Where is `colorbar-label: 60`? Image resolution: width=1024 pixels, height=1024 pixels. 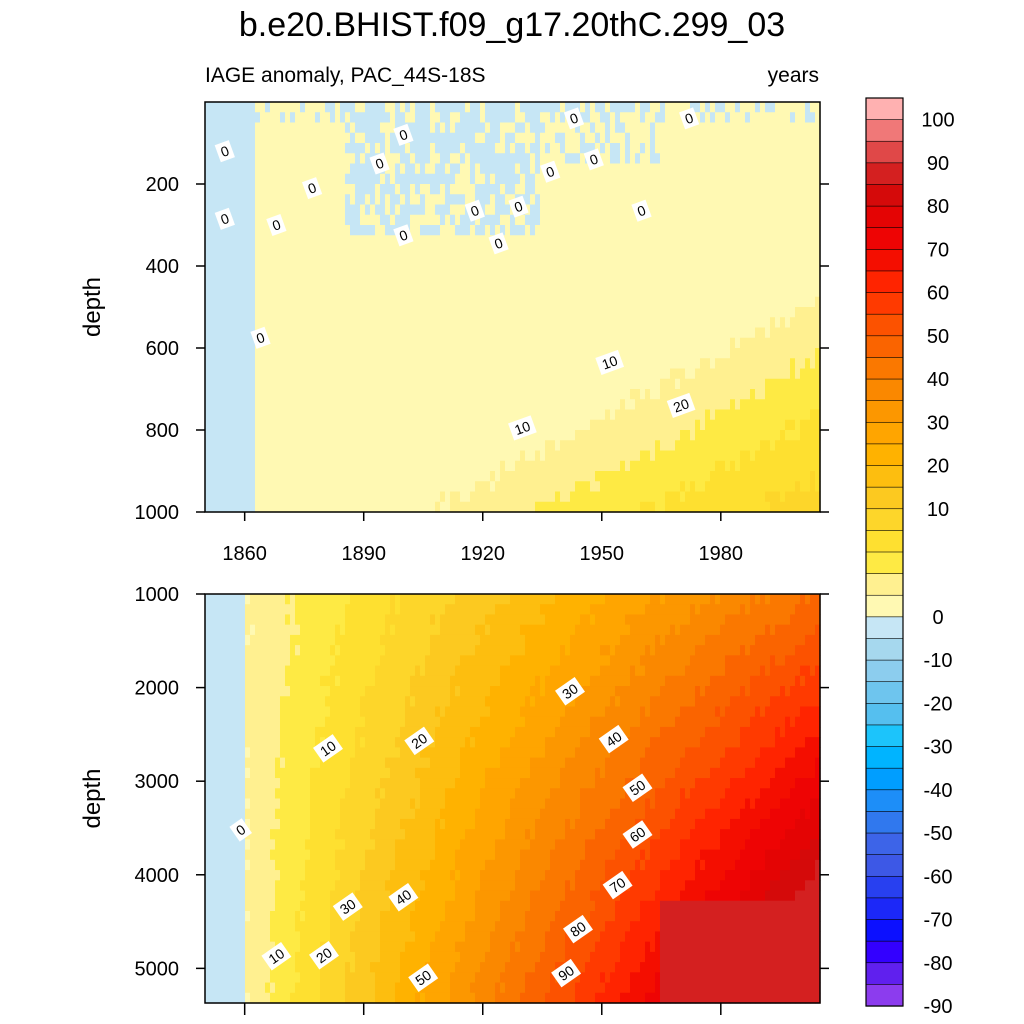 colorbar-label: 60 is located at coordinates (938, 294).